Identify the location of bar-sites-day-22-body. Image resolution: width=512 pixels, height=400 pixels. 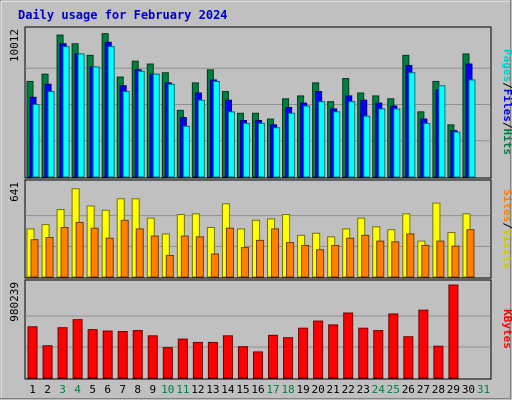
(350, 257).